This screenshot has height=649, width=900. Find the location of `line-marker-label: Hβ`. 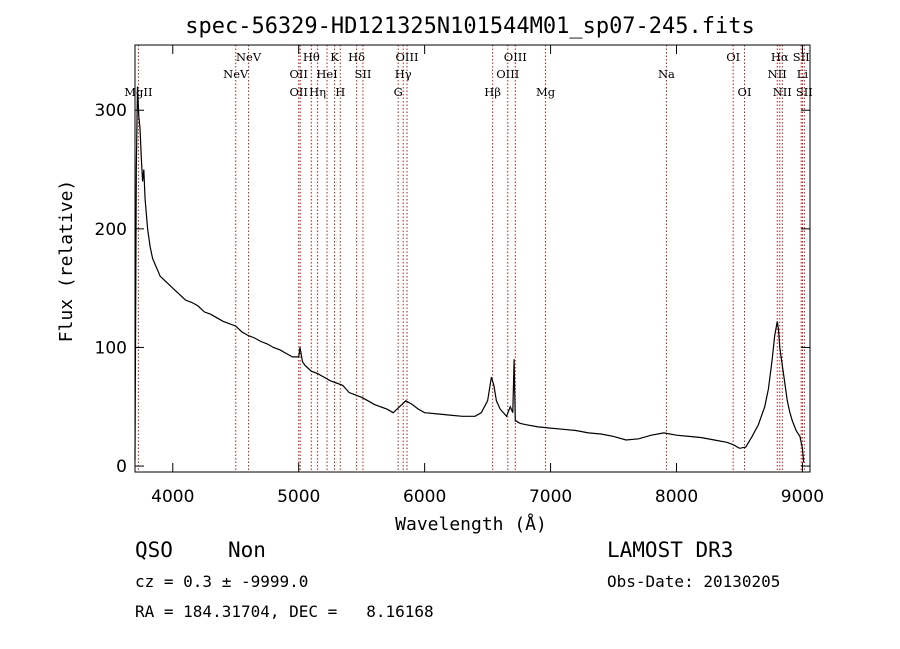

line-marker-label: Hβ is located at coordinates (492, 92).